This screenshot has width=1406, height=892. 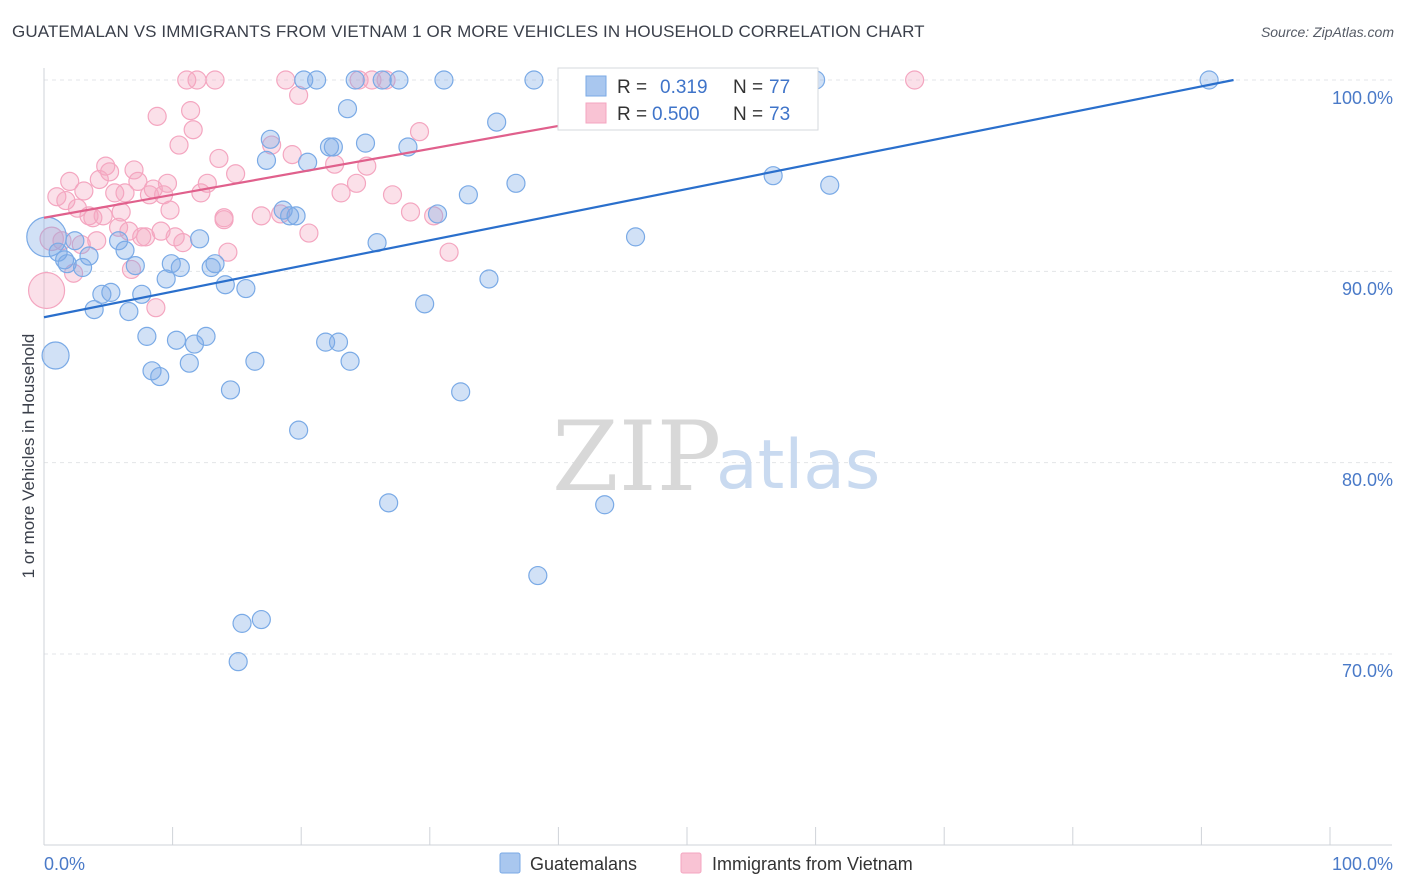 I want to click on watermark-zip: ZIP, so click(x=636, y=457).